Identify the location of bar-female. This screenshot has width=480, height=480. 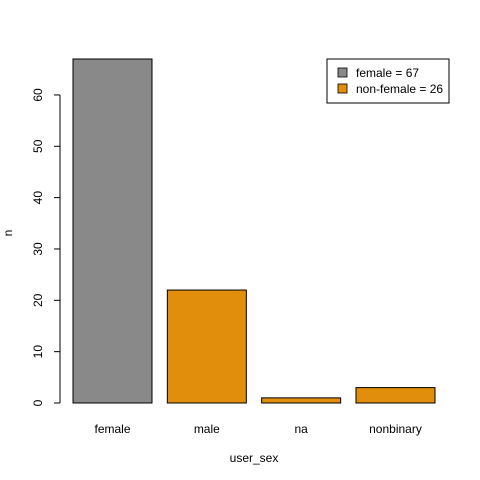
(112, 231).